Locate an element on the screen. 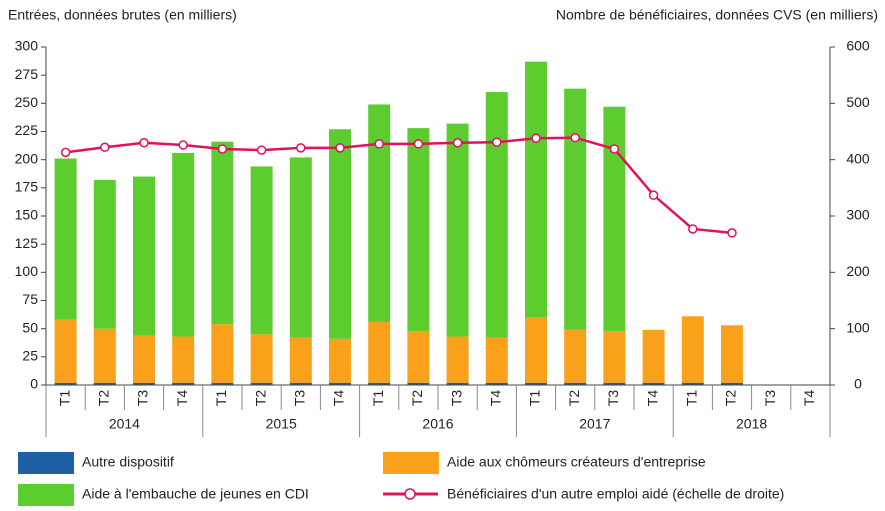 The image size is (885, 511). y2-tick-label: 600 is located at coordinates (858, 46).